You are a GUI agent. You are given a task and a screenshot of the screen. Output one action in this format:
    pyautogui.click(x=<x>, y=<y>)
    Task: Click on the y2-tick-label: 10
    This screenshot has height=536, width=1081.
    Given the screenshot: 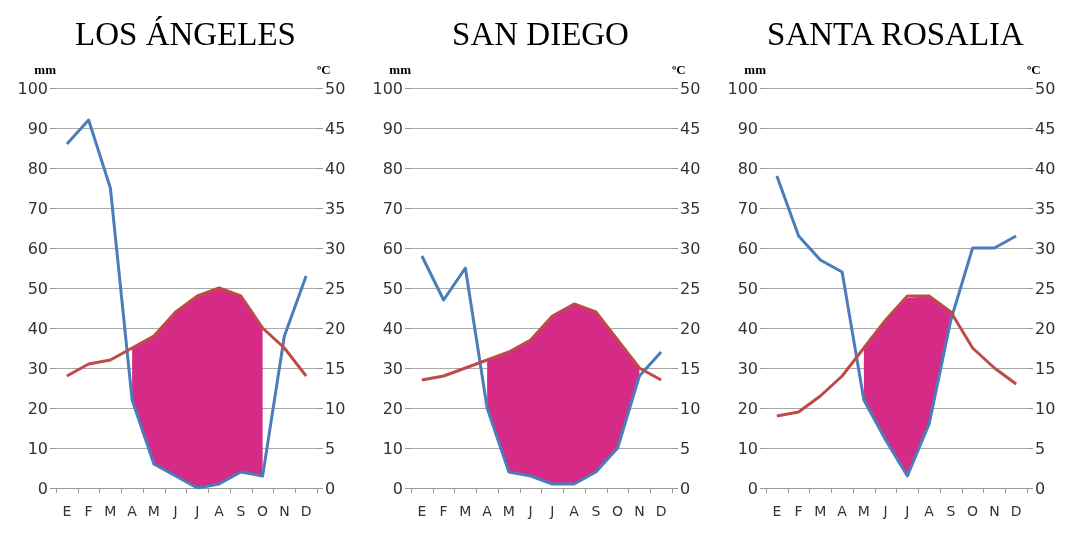 What is the action you would take?
    pyautogui.click(x=335, y=408)
    